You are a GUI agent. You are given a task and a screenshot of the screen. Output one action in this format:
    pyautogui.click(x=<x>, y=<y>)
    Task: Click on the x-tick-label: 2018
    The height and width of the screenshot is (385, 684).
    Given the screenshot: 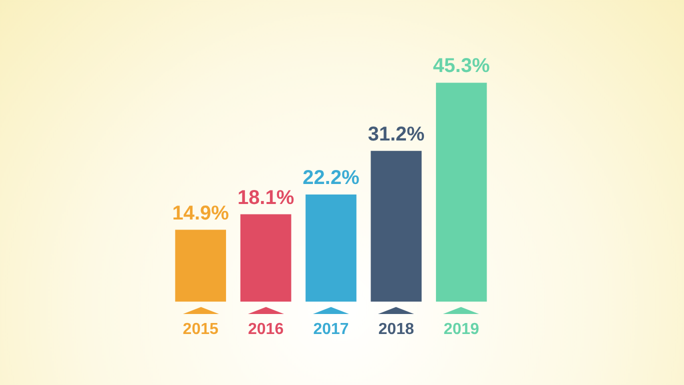 What is the action you would take?
    pyautogui.click(x=396, y=329)
    